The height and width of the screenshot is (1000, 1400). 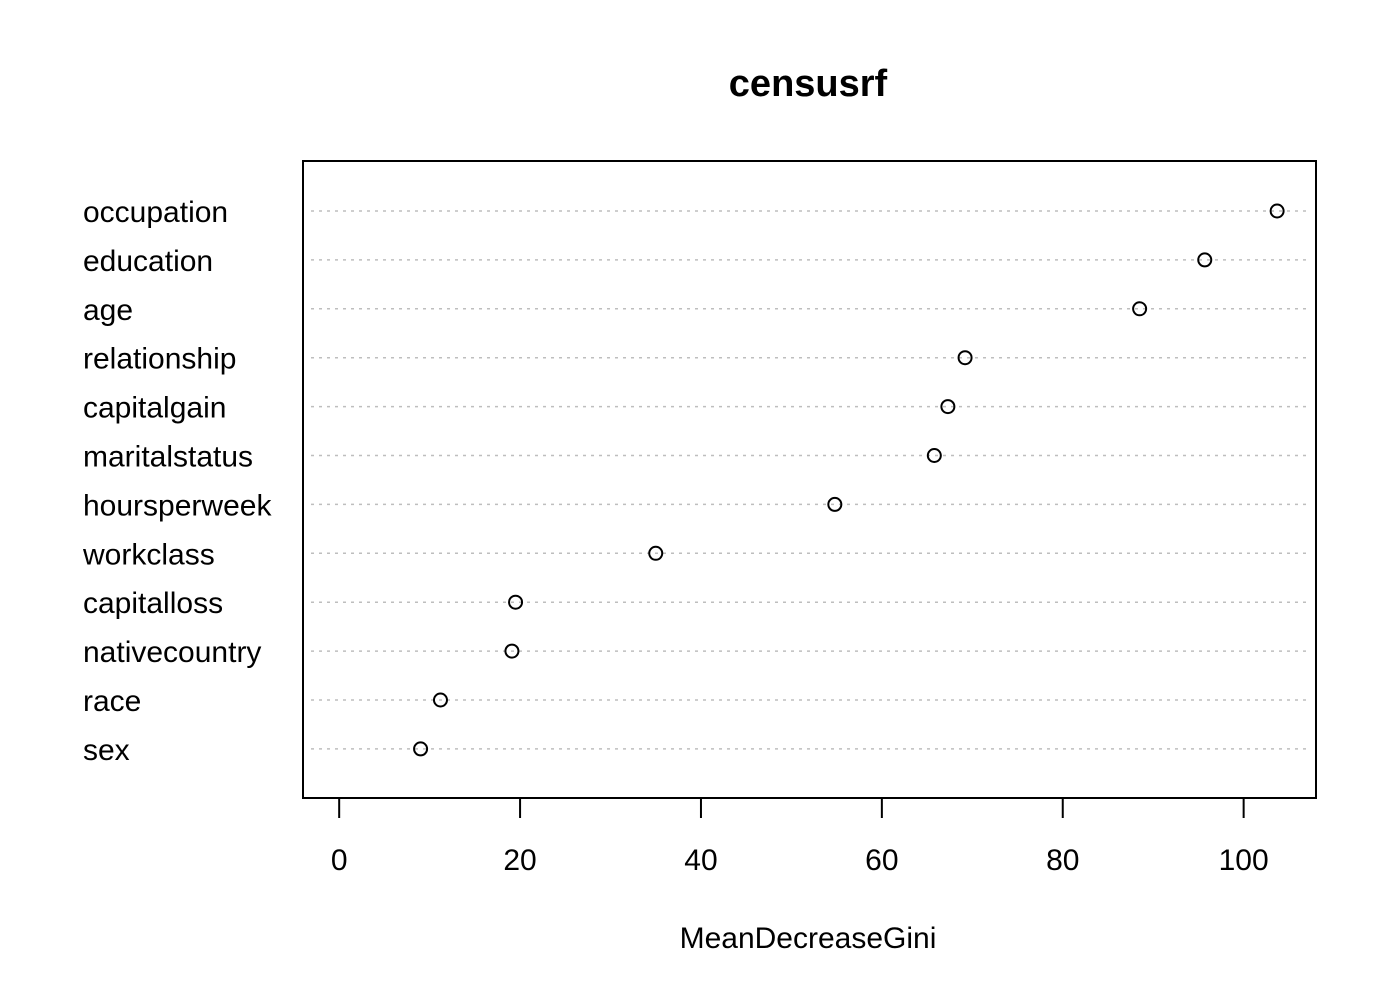 What do you see at coordinates (112, 701) in the screenshot?
I see `category-label: race` at bounding box center [112, 701].